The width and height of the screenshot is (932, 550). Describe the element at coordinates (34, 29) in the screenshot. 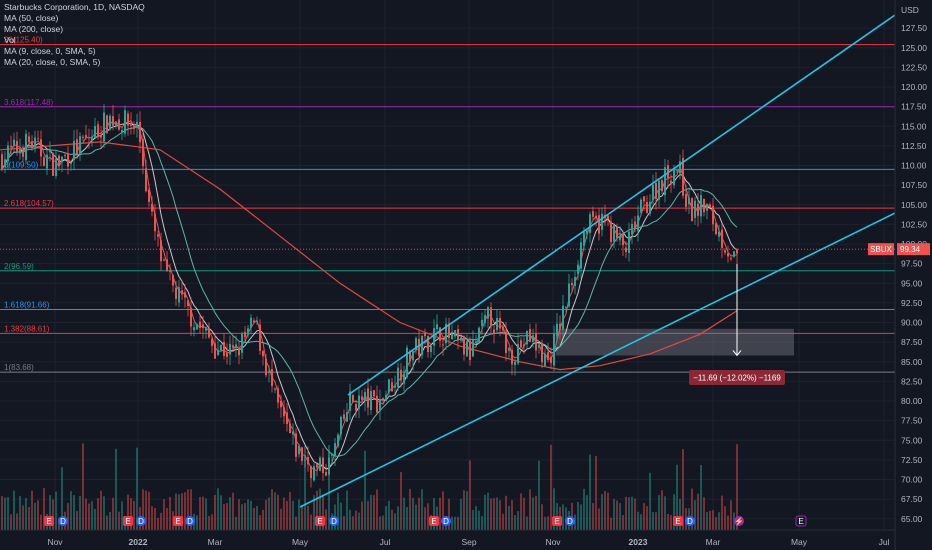

I see `indicator-ma200: MA (200, close)` at that location.